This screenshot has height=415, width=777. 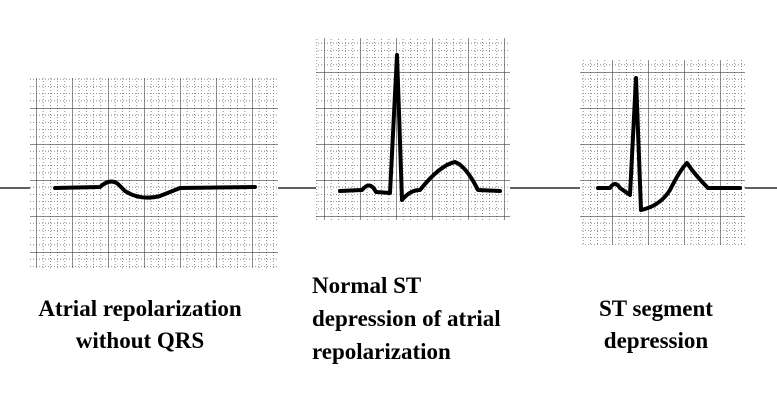 I want to click on label: depression, so click(x=656, y=340).